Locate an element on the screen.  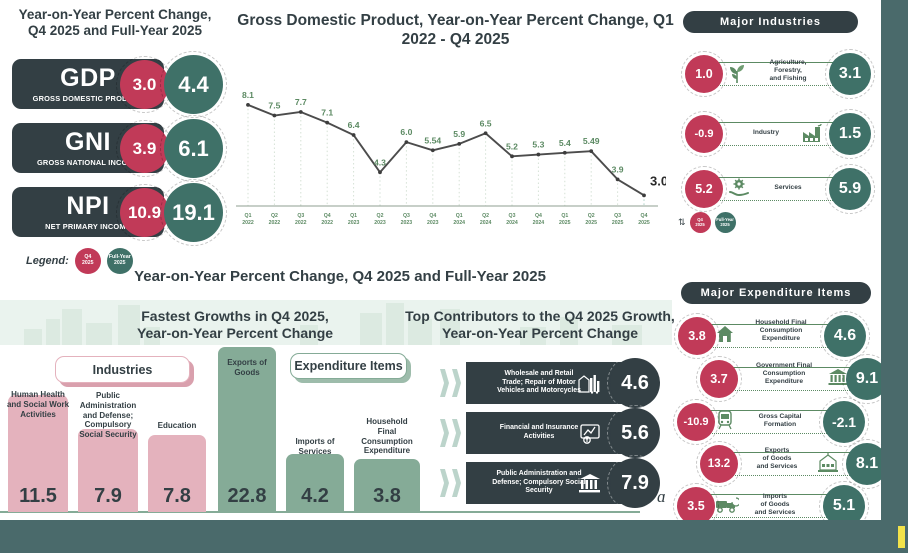
major-expenditure-heading: Major Expenditure Items is located at coordinates (776, 293).